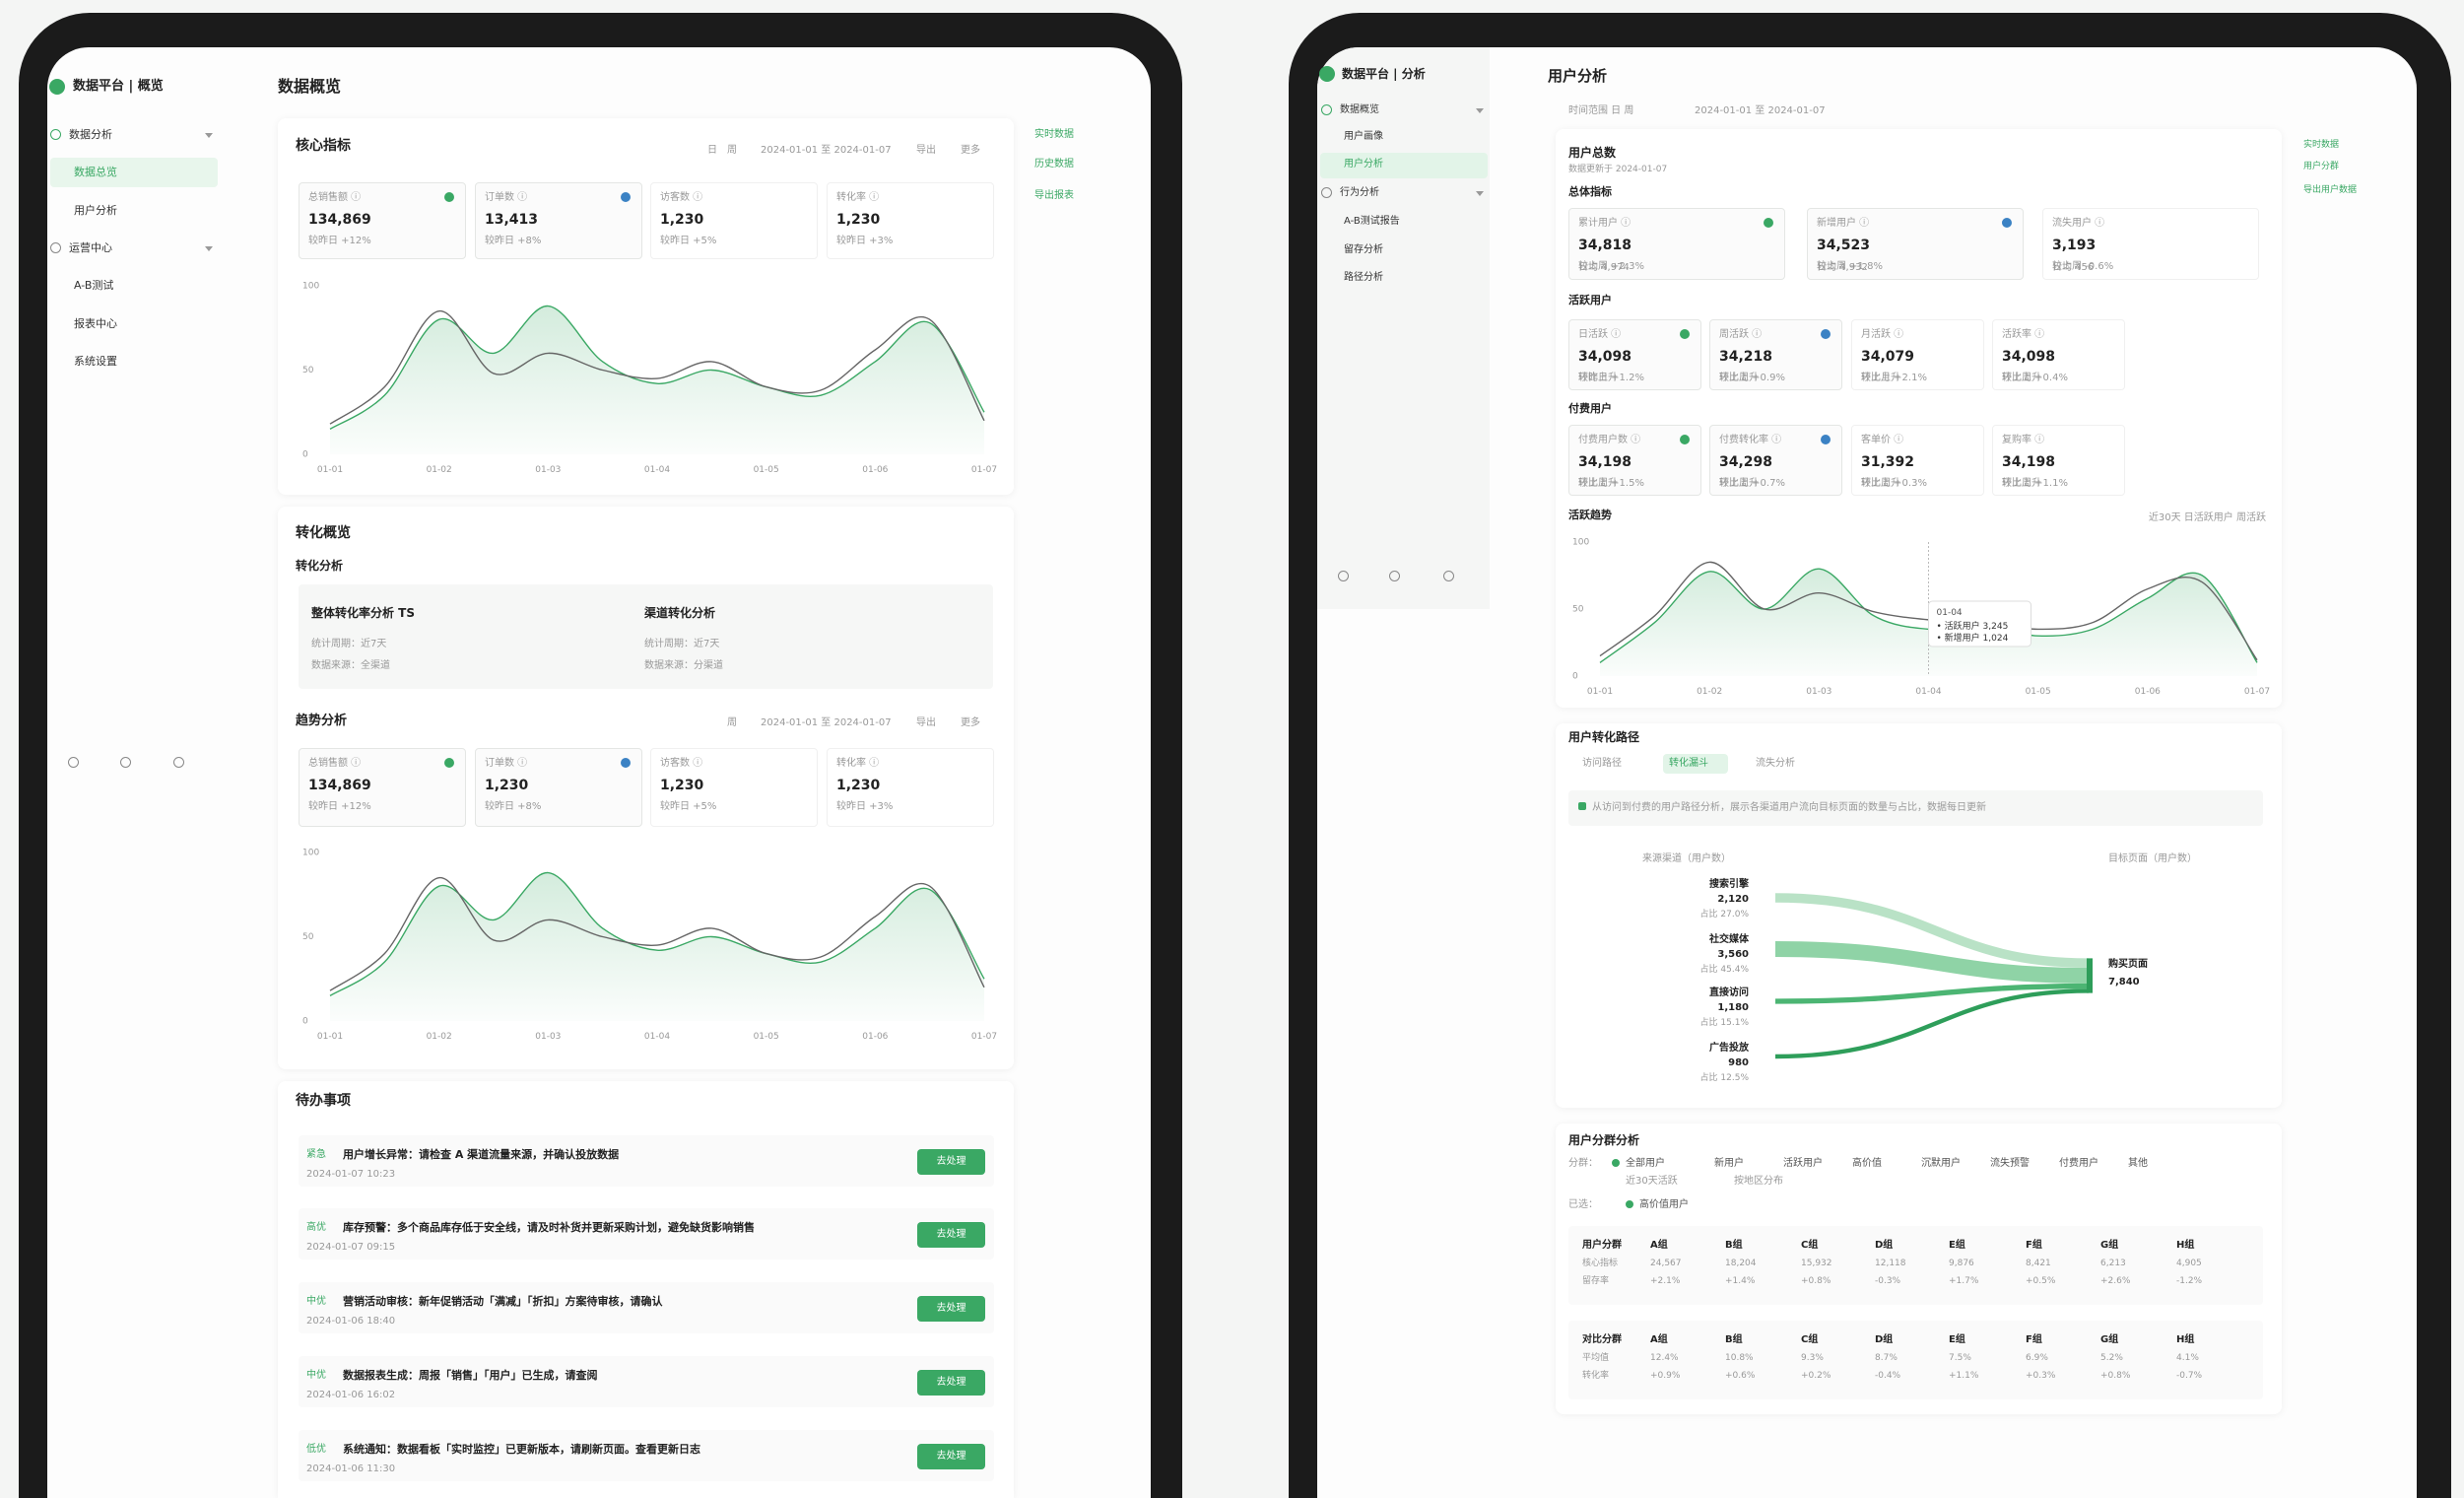 This screenshot has width=2464, height=1498. What do you see at coordinates (1746, 357) in the screenshot?
I see `kpi-value: 34,218` at bounding box center [1746, 357].